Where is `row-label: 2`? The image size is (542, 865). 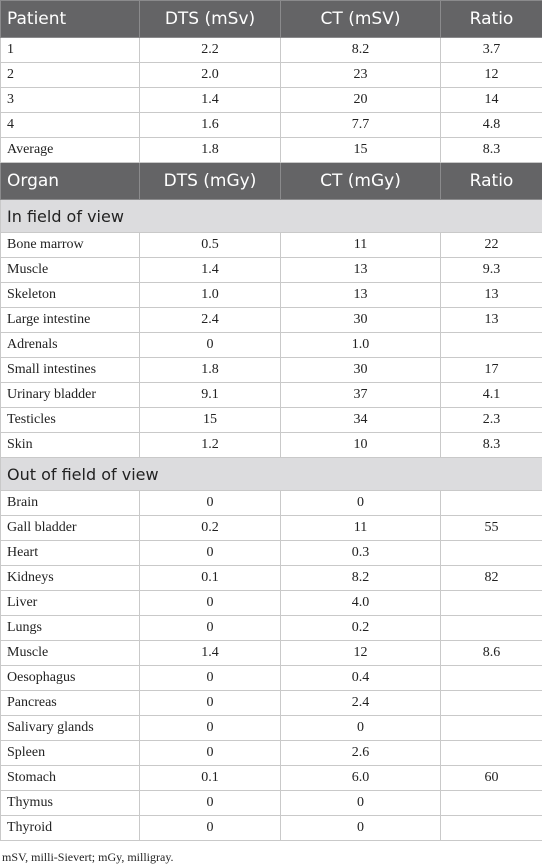 row-label: 2 is located at coordinates (70, 75).